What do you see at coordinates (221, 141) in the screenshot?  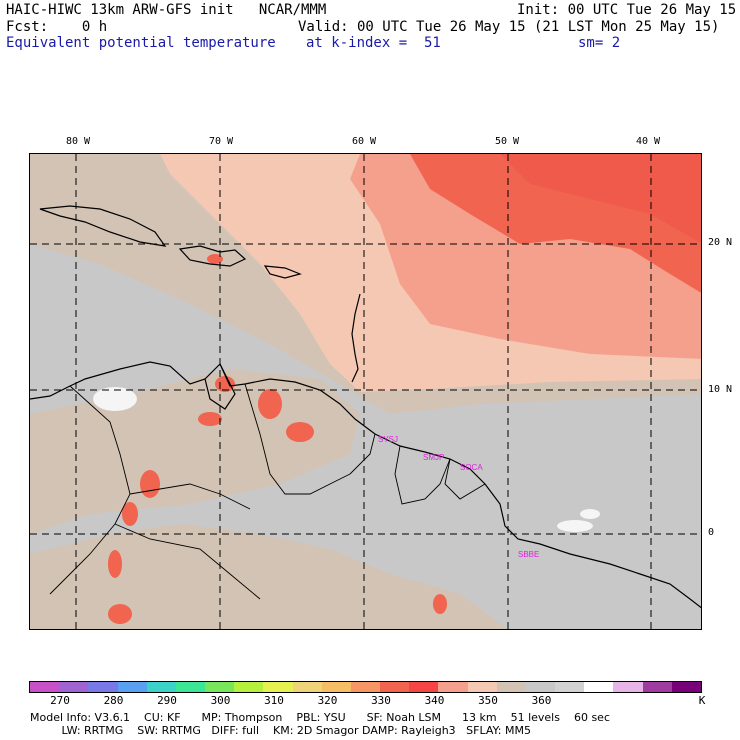 I see `lon-label-70w: 70 W` at bounding box center [221, 141].